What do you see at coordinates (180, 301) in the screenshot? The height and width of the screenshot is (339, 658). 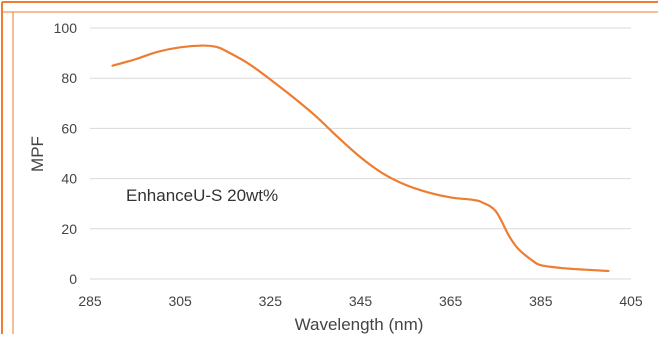 I see `x-tick-label: 305` at bounding box center [180, 301].